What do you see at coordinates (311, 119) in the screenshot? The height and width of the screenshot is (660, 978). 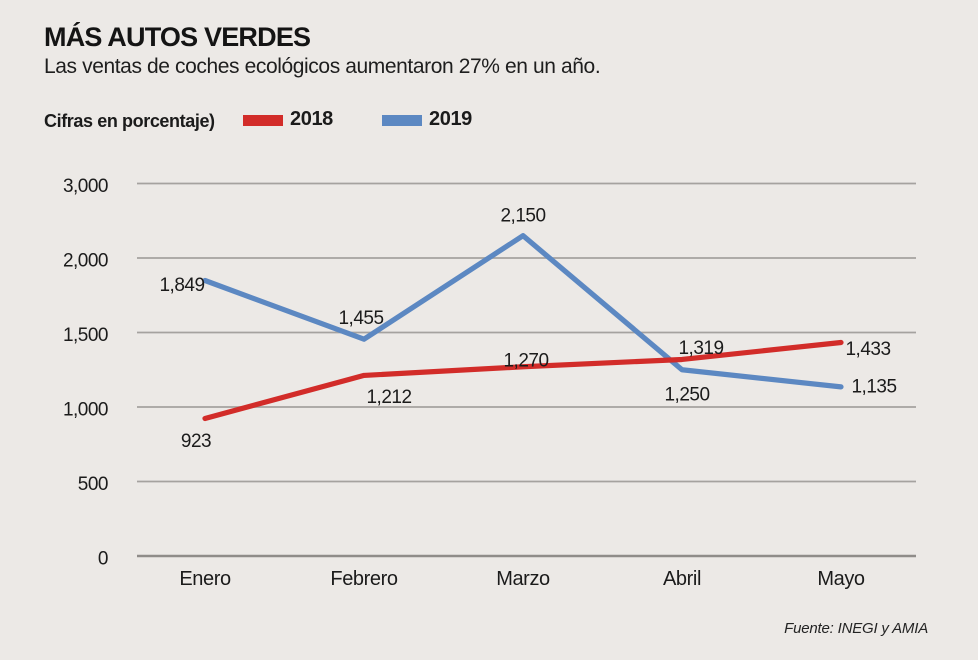 I see `legend-label-2018: 2018` at bounding box center [311, 119].